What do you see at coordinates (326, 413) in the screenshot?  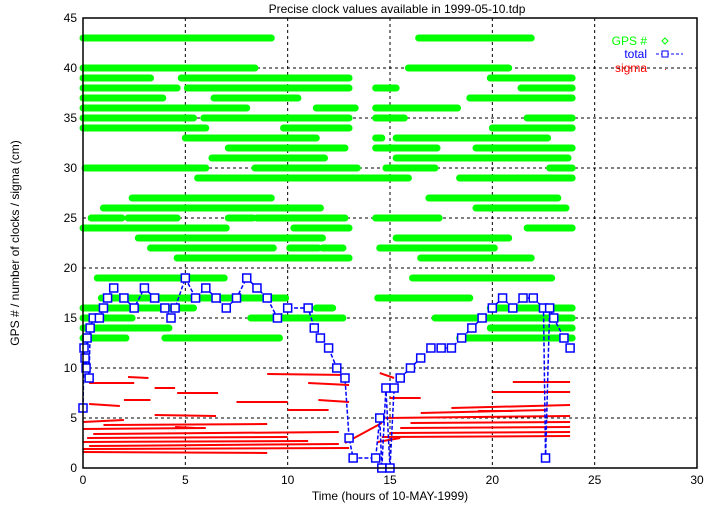 I see `sigma-series` at bounding box center [326, 413].